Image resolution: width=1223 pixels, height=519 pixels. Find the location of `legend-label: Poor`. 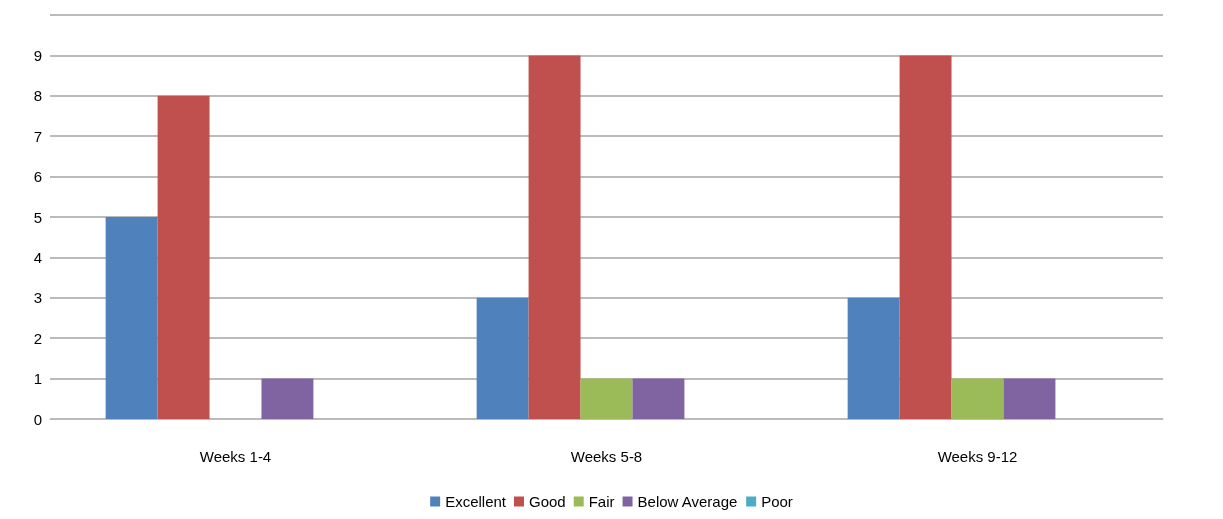

legend-label: Poor is located at coordinates (777, 501).